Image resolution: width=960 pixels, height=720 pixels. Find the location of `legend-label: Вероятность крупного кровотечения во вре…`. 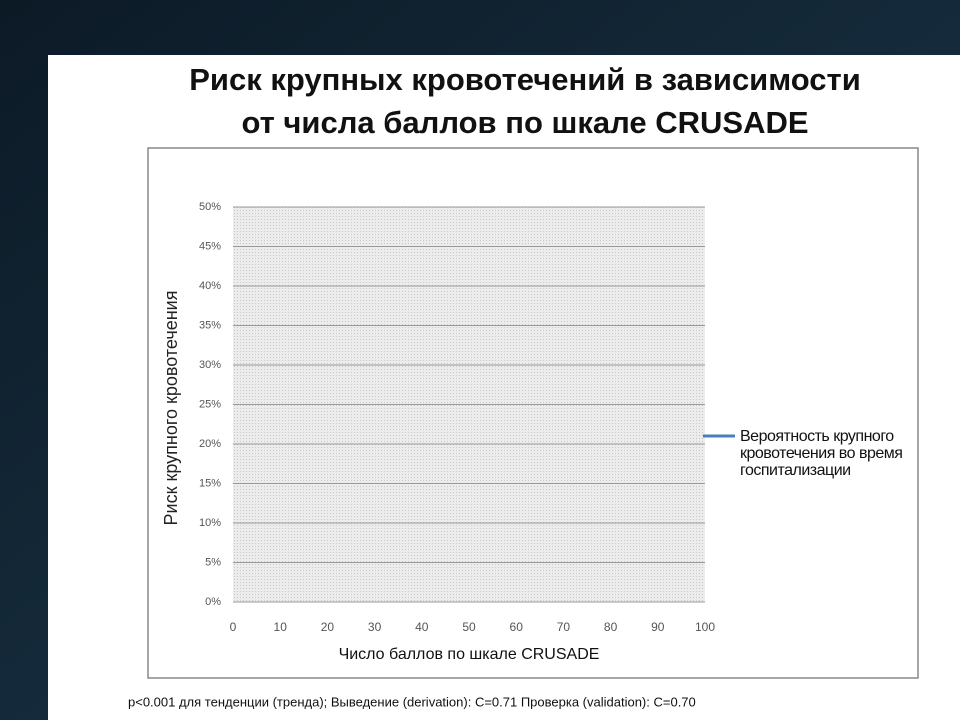

legend-label: Вероятность крупного кровотечения во вре… is located at coordinates (821, 453).